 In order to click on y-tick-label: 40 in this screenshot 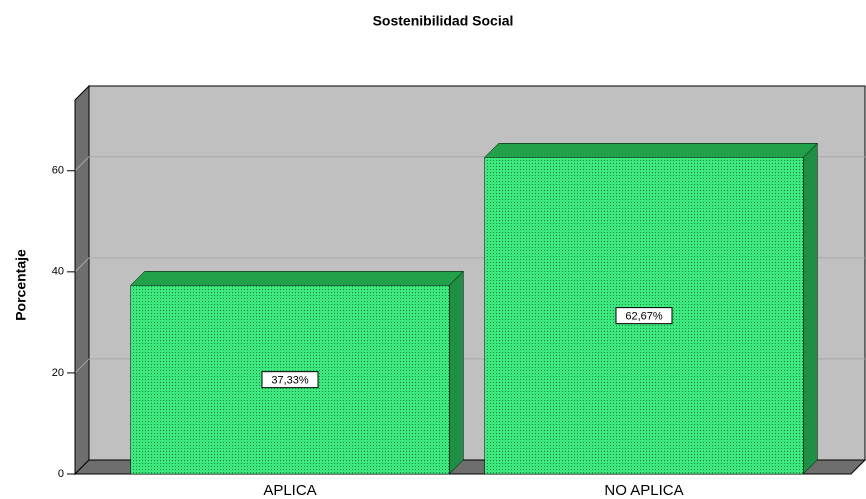, I will do `click(58, 272)`.